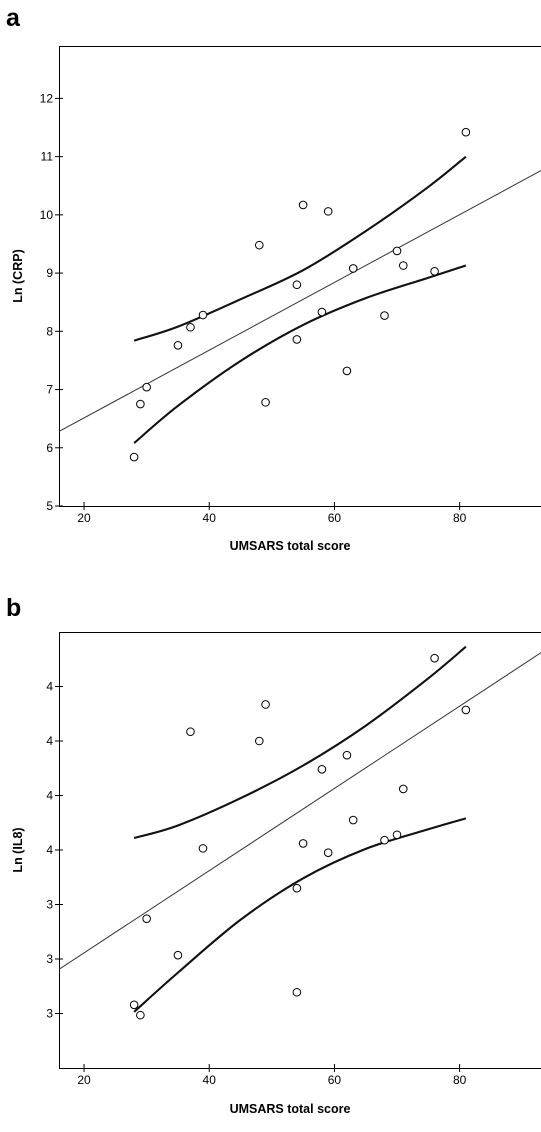 The image size is (541, 1132). I want to click on y-tick-label: 10, so click(47, 215).